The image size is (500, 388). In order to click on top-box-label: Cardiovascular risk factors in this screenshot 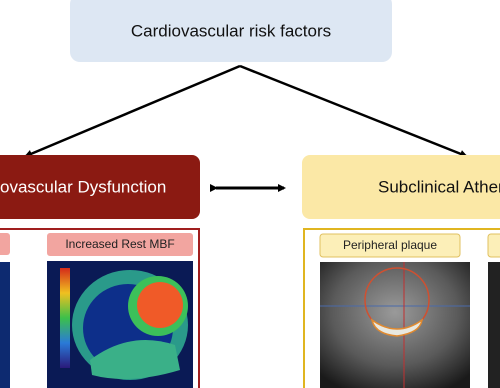, I will do `click(231, 30)`.